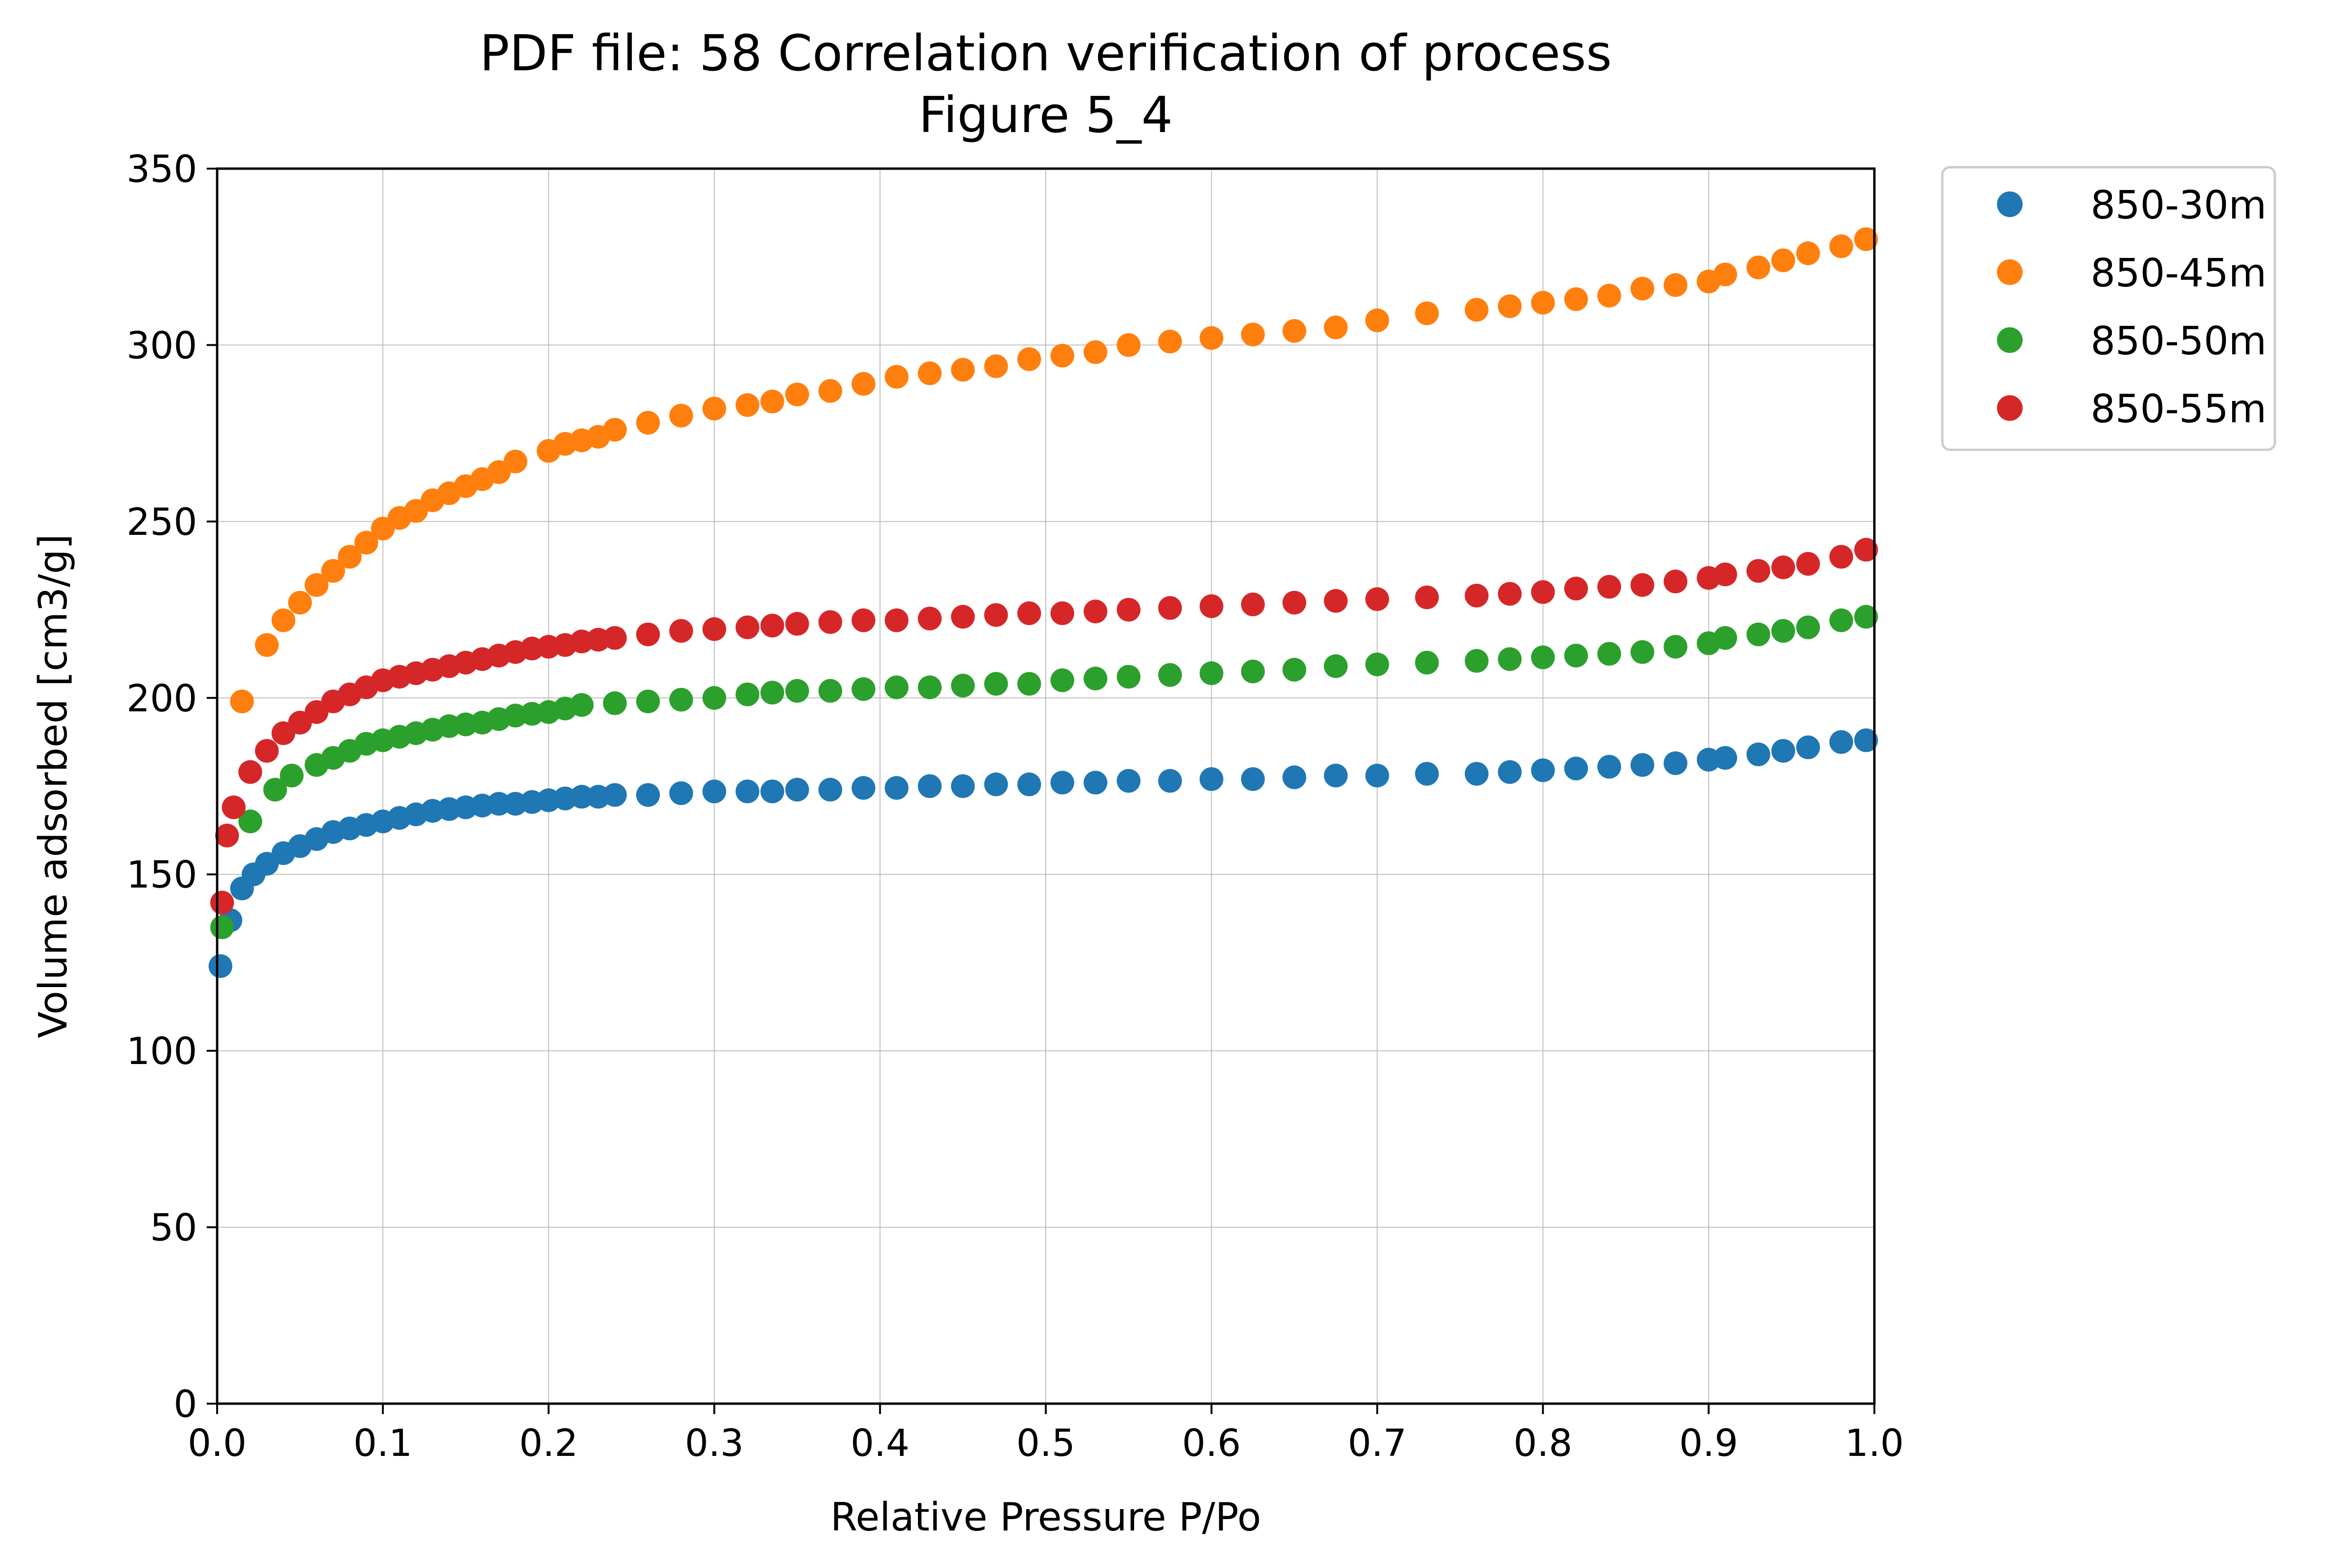 Image resolution: width=2340 pixels, height=1568 pixels. What do you see at coordinates (880, 1443) in the screenshot?
I see `x-tick-label: 0.4` at bounding box center [880, 1443].